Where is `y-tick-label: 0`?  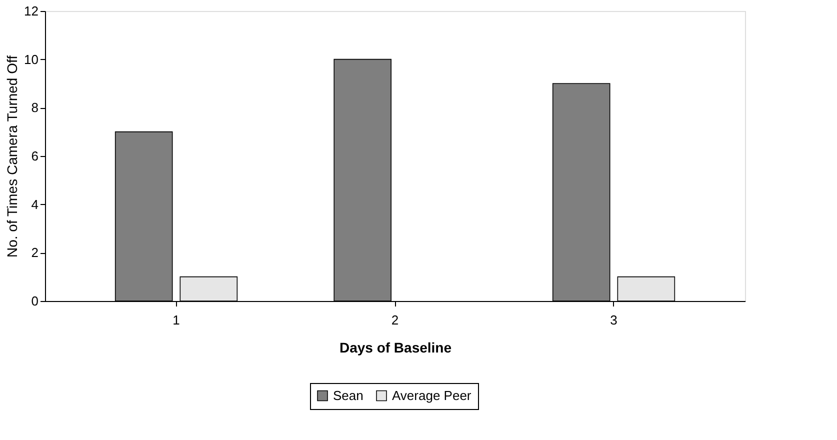
y-tick-label: 0 is located at coordinates (34, 301).